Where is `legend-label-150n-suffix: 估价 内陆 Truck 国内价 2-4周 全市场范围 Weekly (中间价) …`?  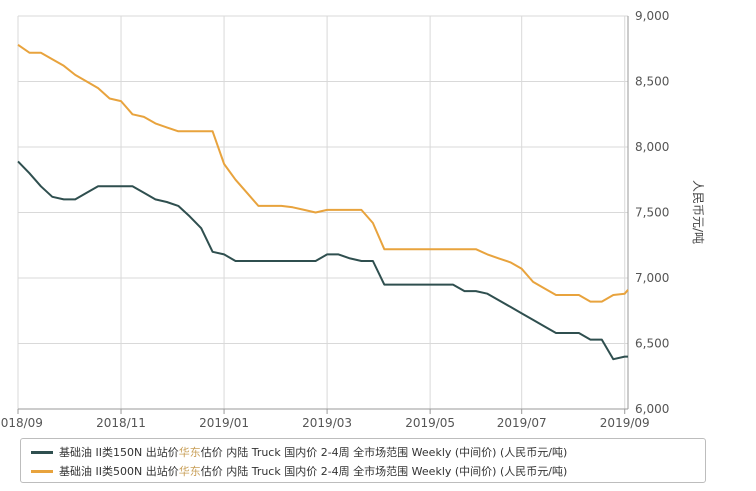
legend-label-150n-suffix: 估价 内陆 Truck 国内价 2-4周 全市场范围 Weekly (中间价) … is located at coordinates (384, 452).